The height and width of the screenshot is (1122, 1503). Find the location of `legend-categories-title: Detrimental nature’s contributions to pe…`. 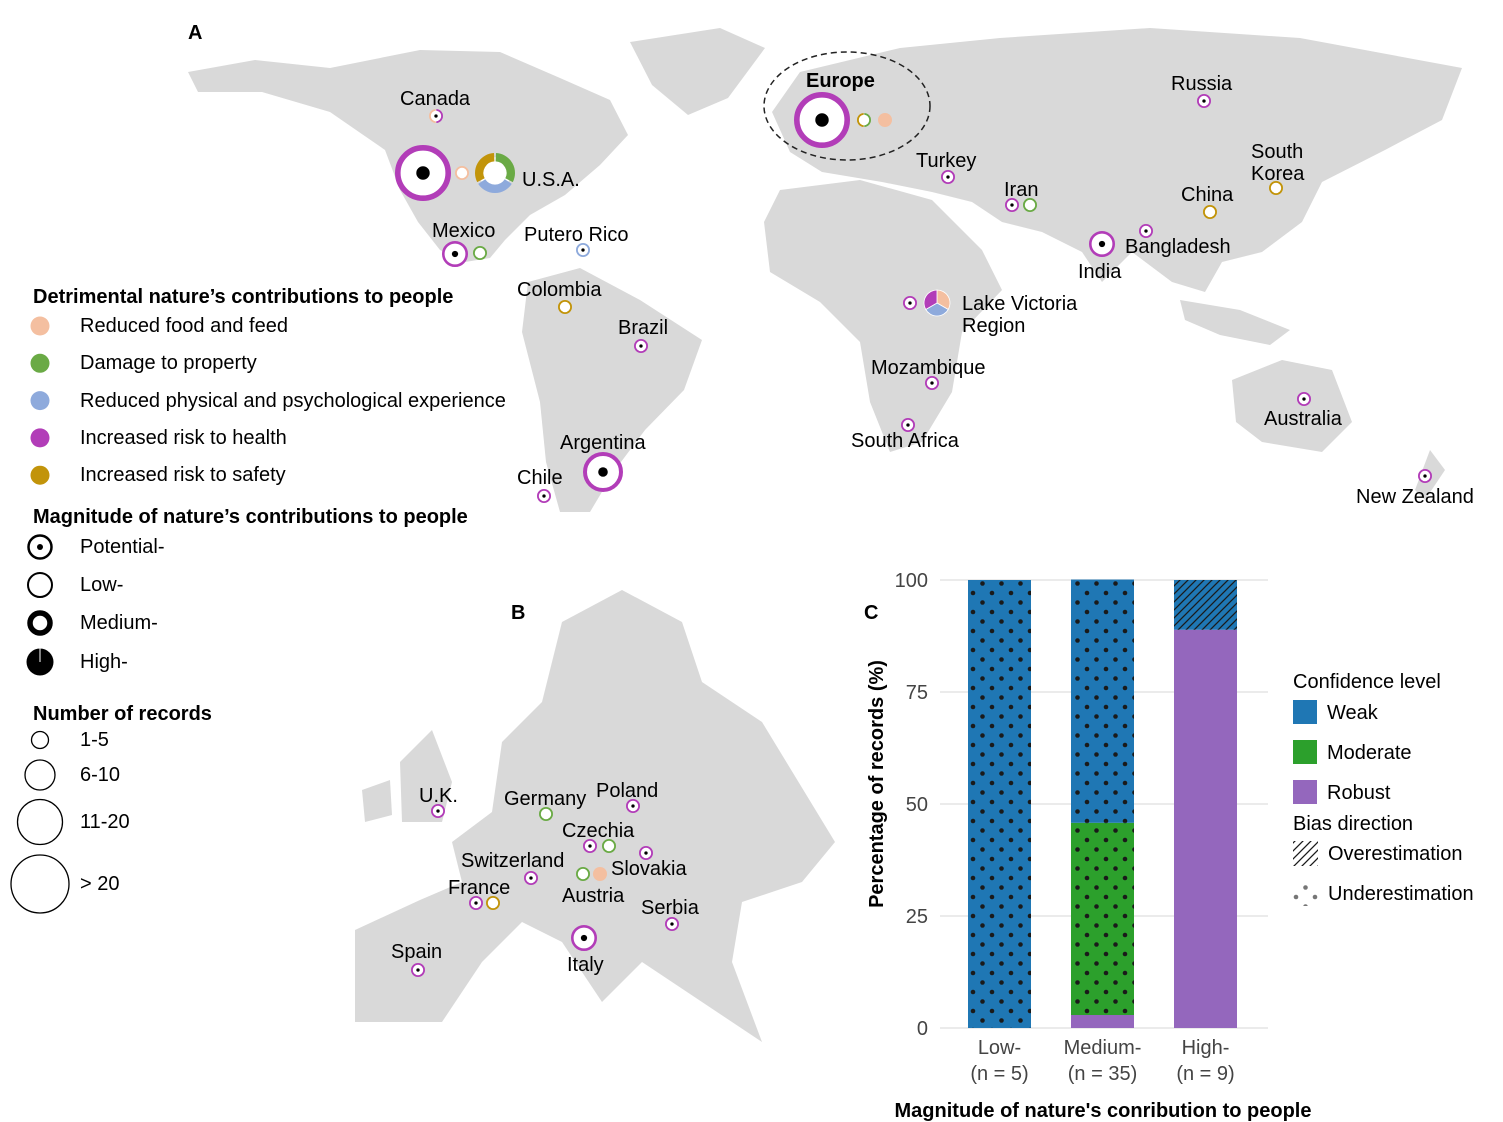

legend-categories-title: Detrimental nature’s contributions to pe… is located at coordinates (243, 297).